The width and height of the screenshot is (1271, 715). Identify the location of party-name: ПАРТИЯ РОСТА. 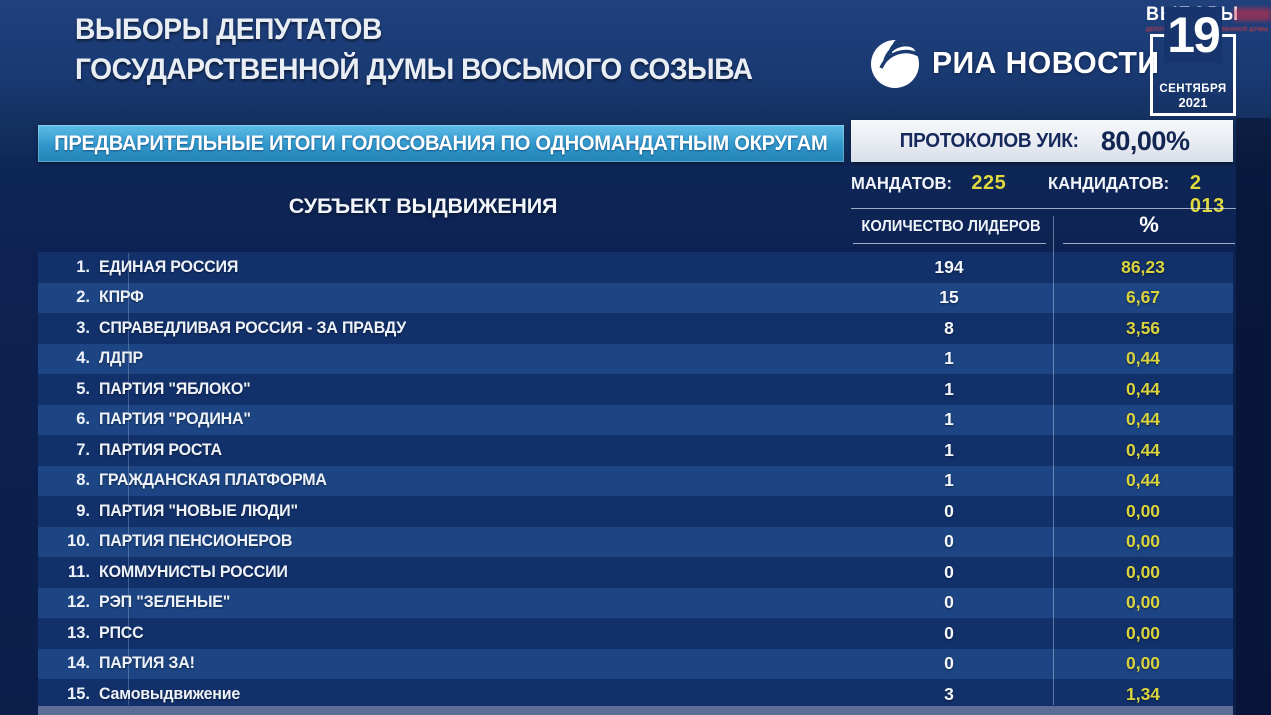
(160, 449).